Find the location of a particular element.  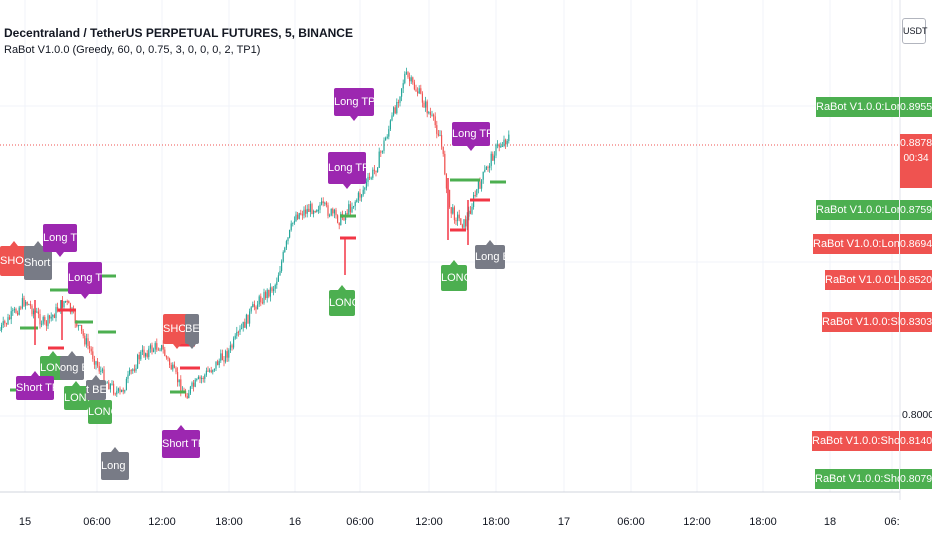

signal-tag: Long TP 2 is located at coordinates (354, 102).